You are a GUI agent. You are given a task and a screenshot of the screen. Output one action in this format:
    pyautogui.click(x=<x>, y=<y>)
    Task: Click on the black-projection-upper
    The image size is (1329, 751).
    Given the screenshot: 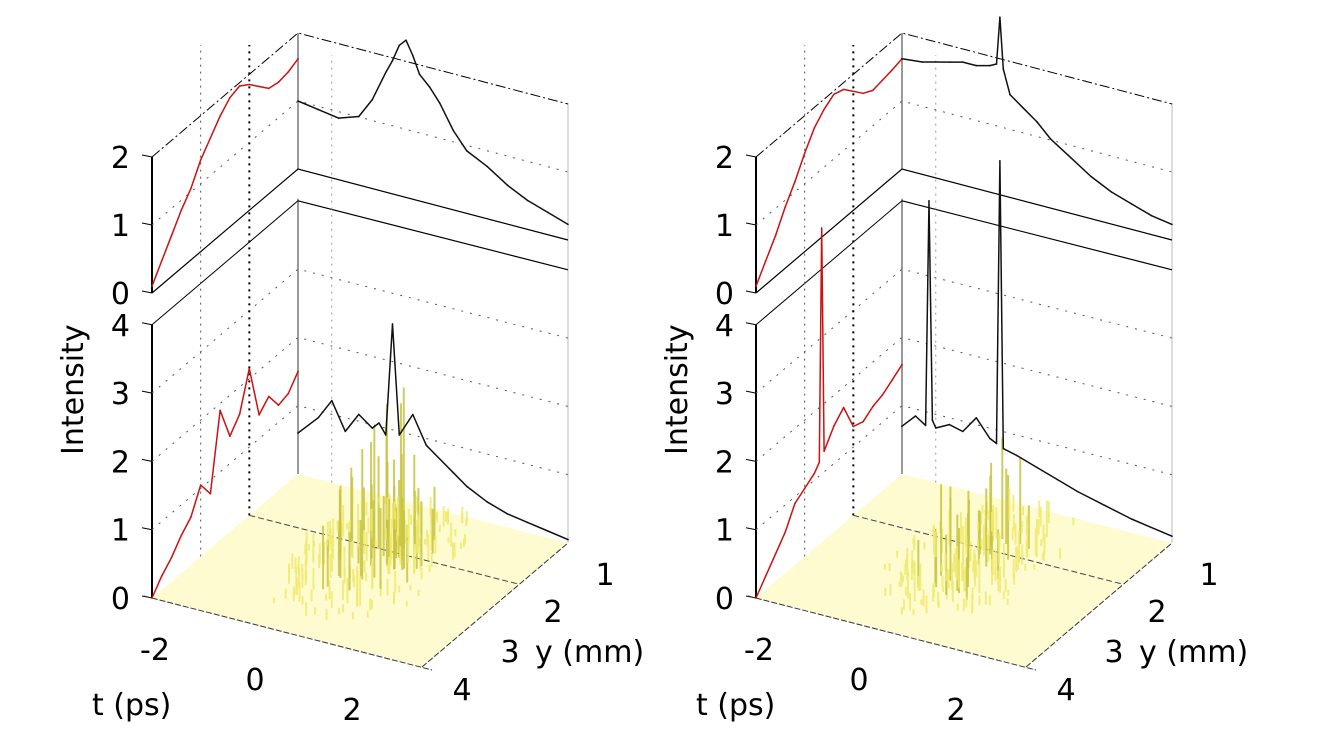 What is the action you would take?
    pyautogui.click(x=1037, y=121)
    